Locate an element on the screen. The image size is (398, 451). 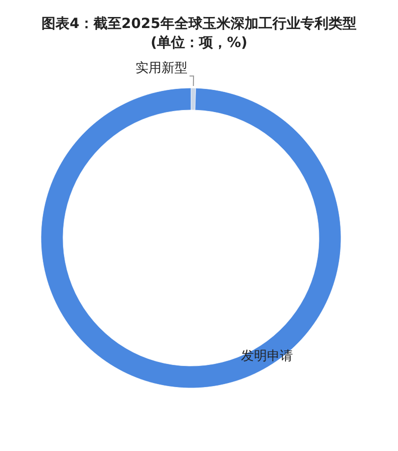
slice-label: 实用新型 is located at coordinates (162, 68).